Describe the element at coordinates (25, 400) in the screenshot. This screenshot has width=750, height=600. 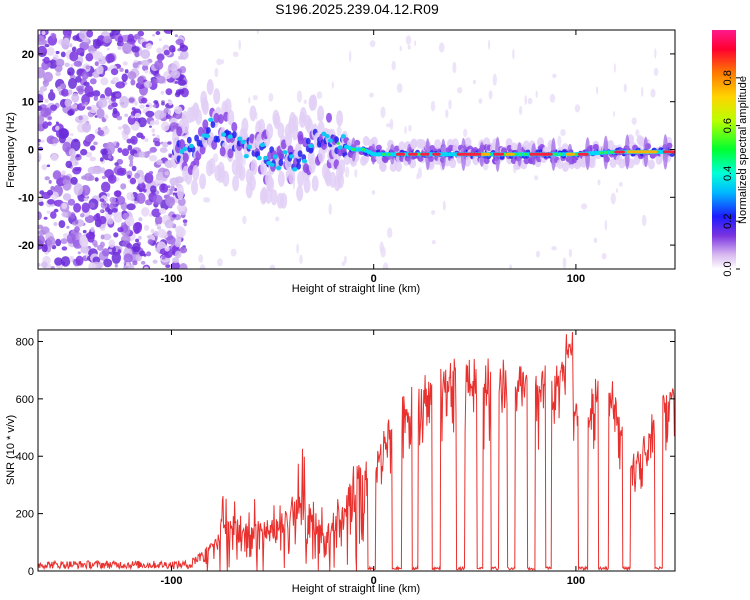
I see `y-tick-label: 600` at that location.